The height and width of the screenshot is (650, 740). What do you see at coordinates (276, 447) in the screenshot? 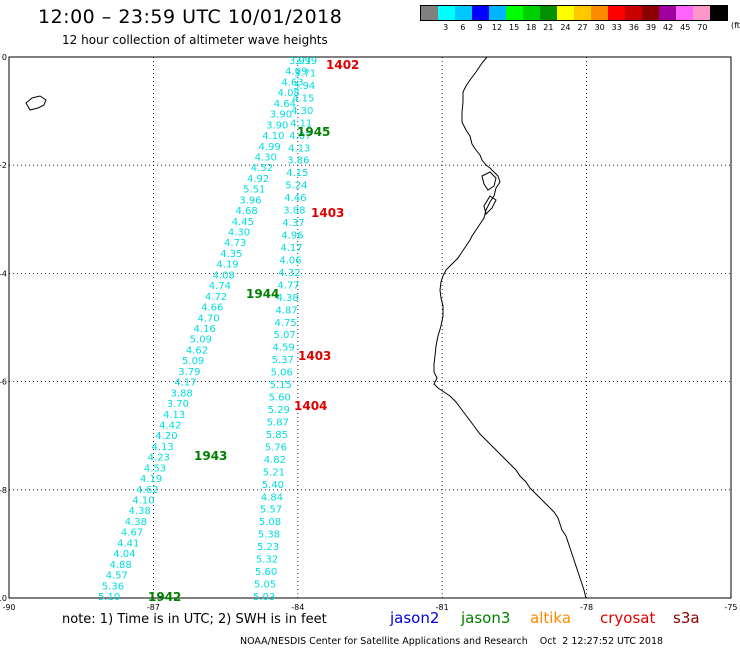
I see `swh-value: 5.76` at bounding box center [276, 447].